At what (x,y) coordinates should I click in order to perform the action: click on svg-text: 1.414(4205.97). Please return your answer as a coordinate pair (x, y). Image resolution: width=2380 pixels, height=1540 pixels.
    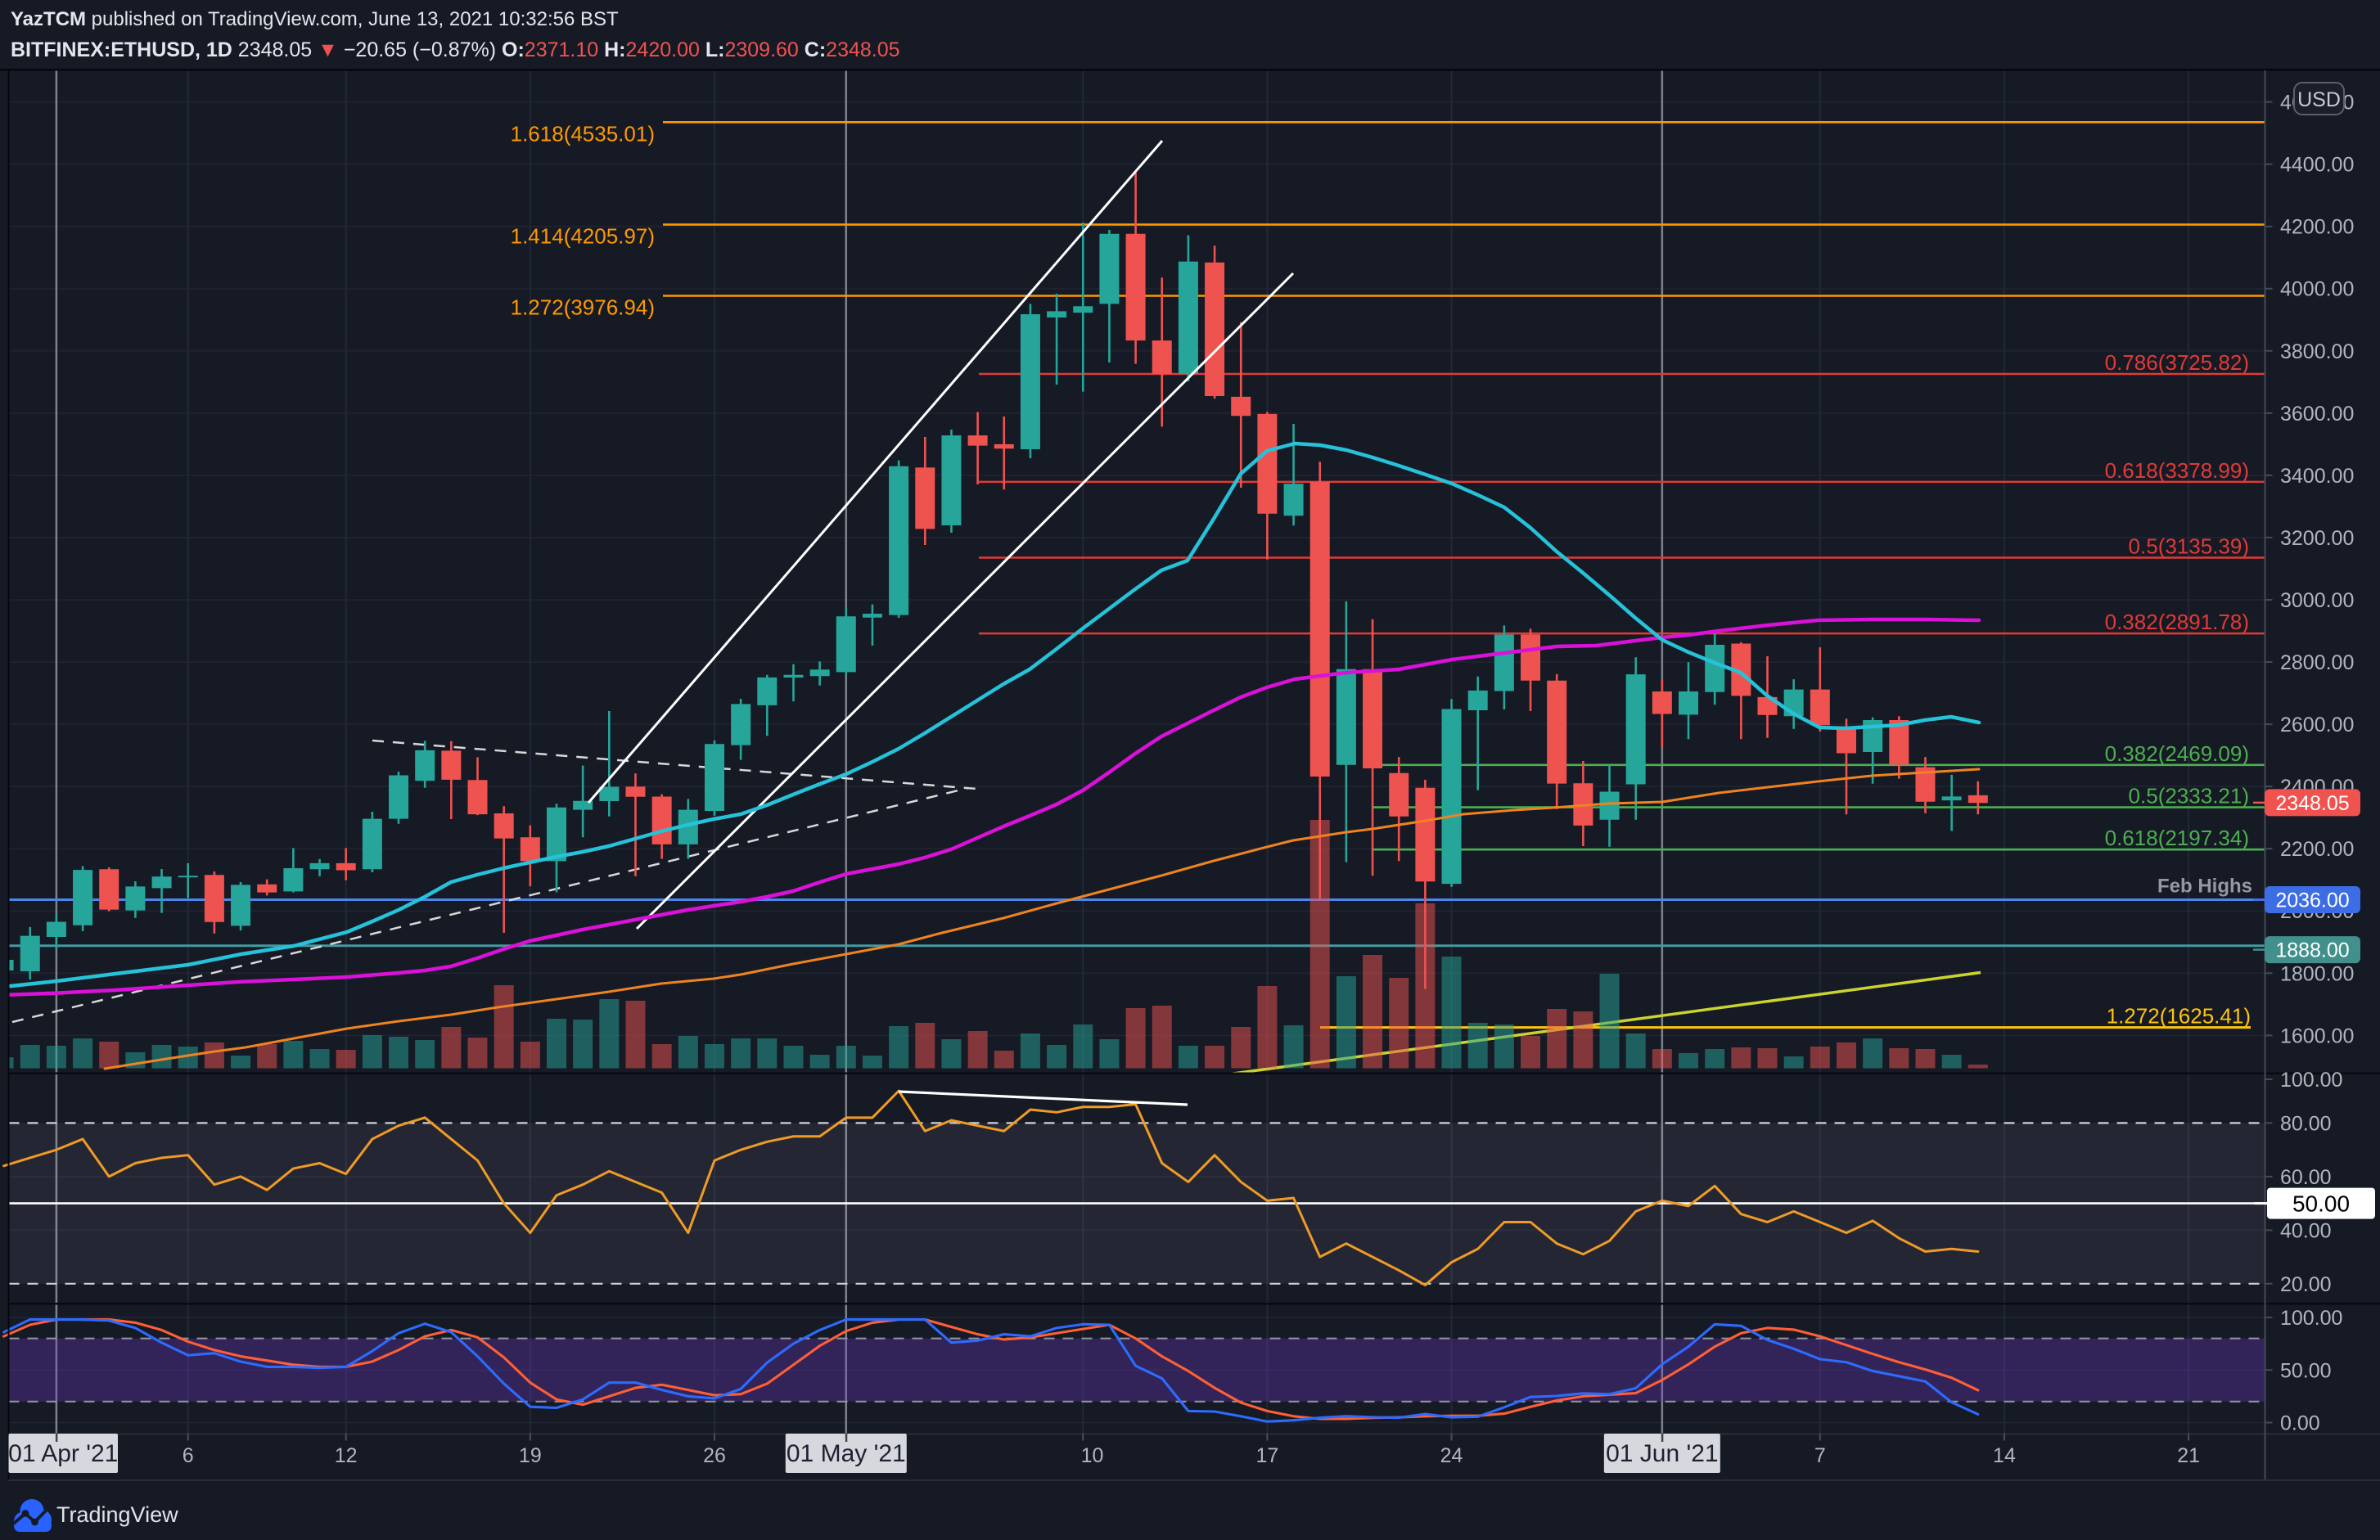
    Looking at the image, I should click on (583, 235).